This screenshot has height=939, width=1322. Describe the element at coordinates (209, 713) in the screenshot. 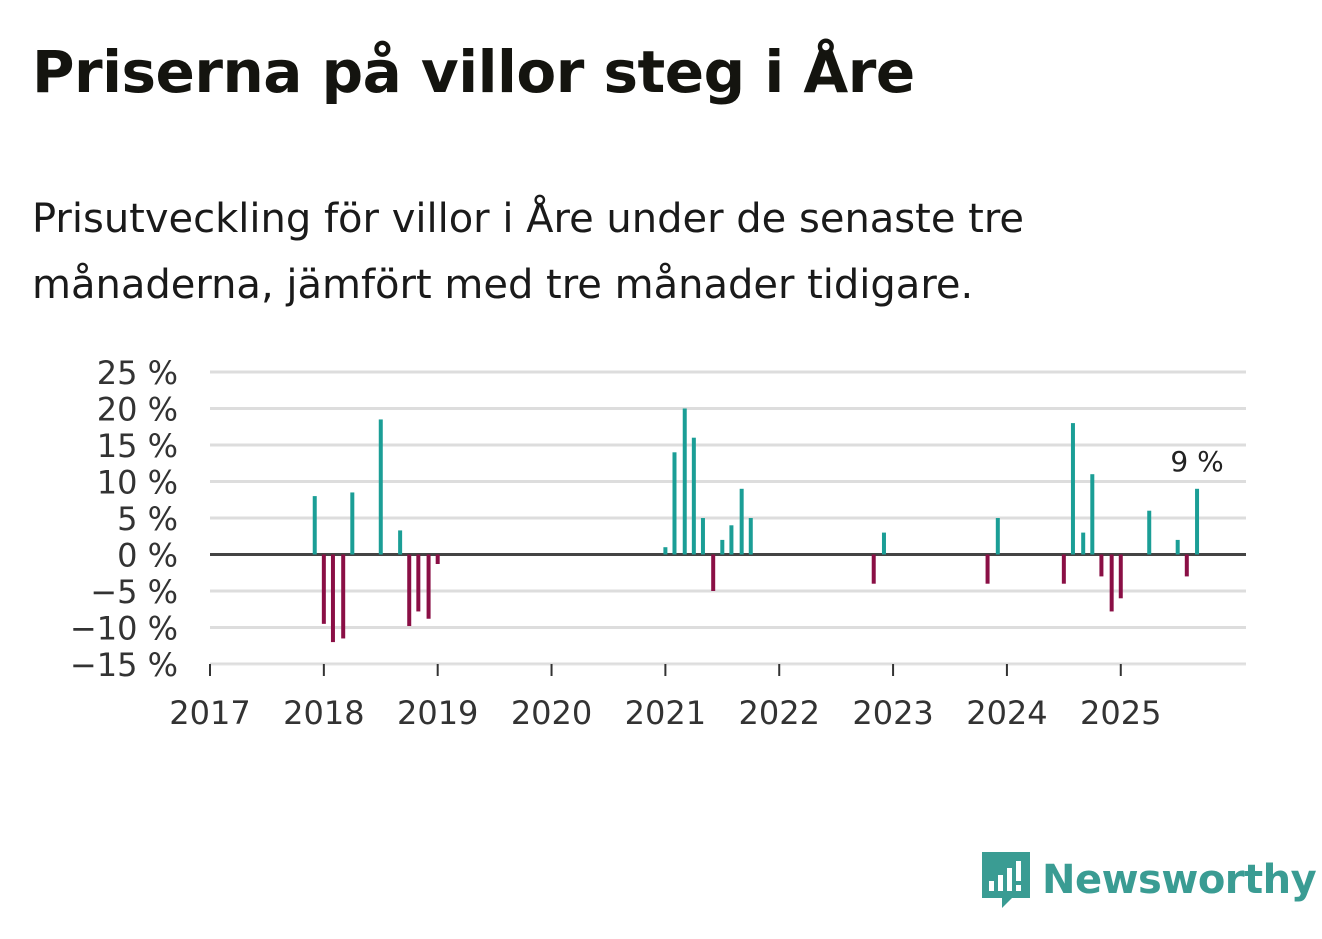

I see `x-tick-label: 2017` at that location.